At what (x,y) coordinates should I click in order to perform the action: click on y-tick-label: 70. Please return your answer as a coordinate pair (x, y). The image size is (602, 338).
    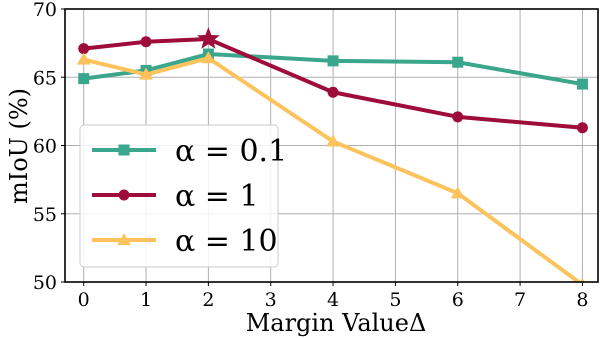
    Looking at the image, I should click on (45, 10).